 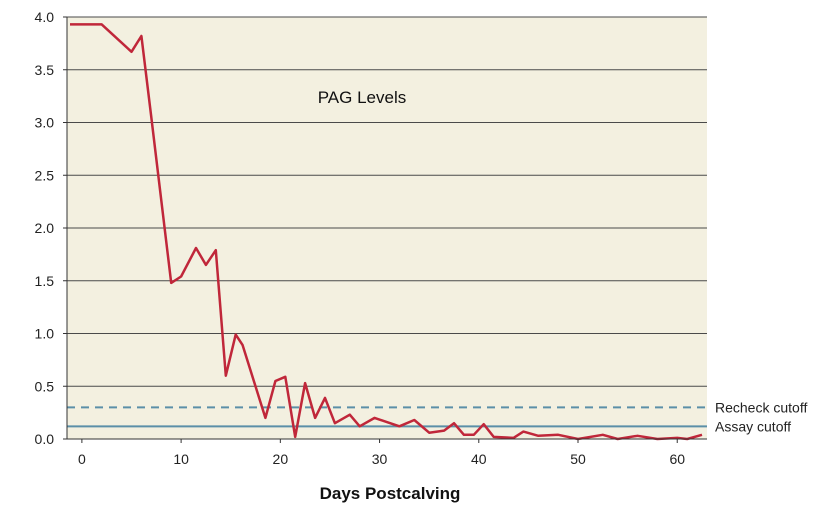 What do you see at coordinates (677, 459) in the screenshot?
I see `x-tick-label: 60` at bounding box center [677, 459].